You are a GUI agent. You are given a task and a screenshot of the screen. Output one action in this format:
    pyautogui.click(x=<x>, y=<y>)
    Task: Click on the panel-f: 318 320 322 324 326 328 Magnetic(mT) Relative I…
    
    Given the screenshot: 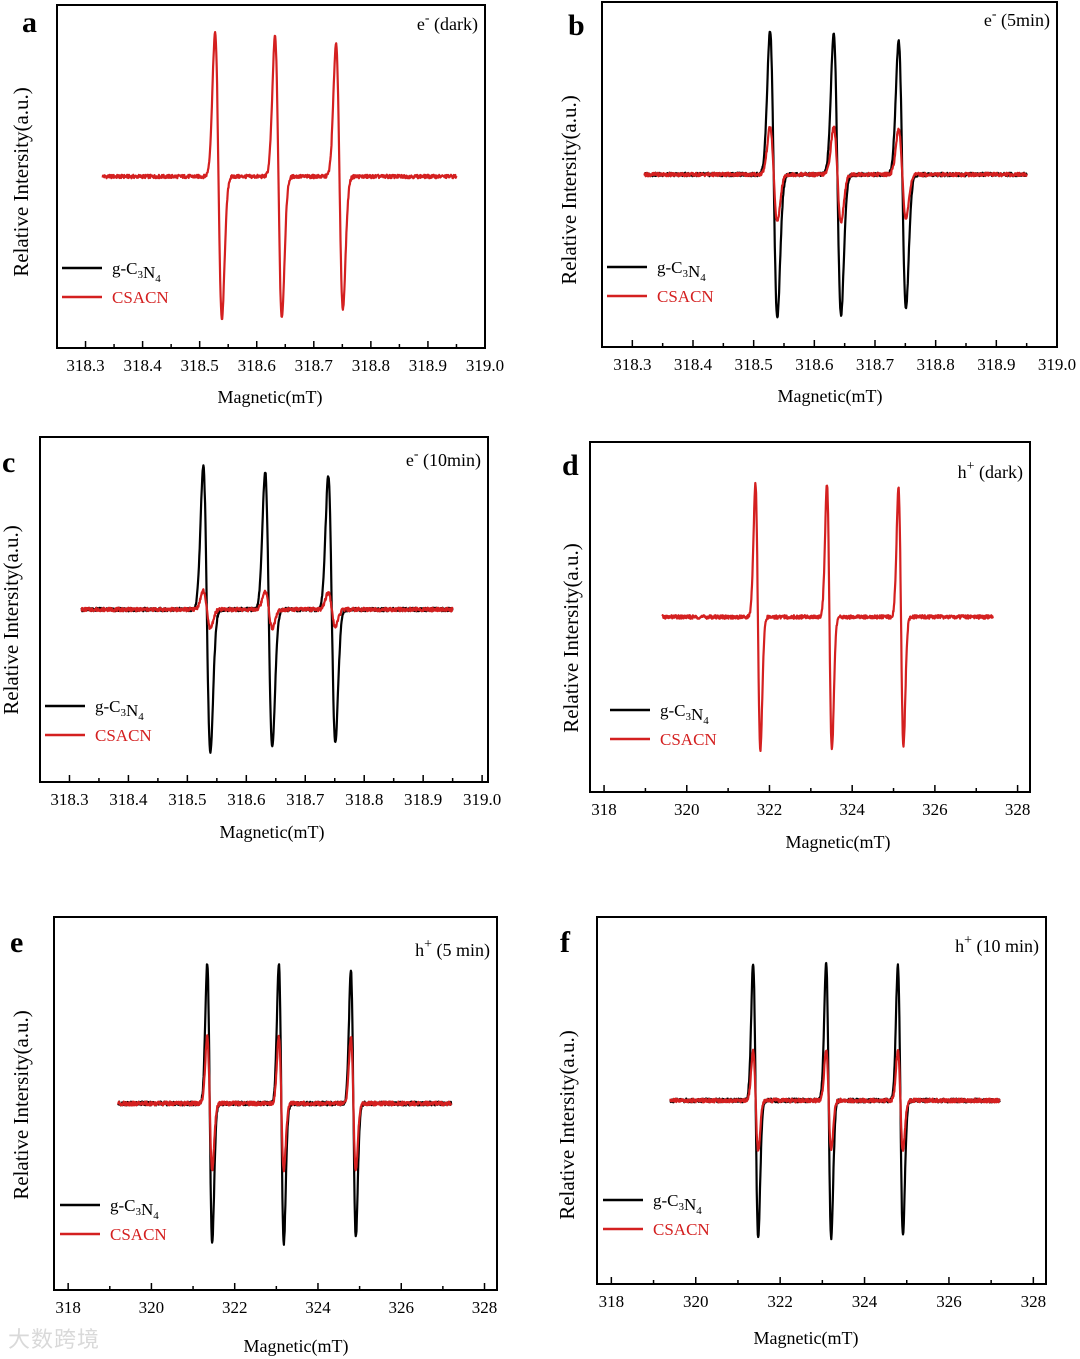 What is the action you would take?
    pyautogui.click(x=801, y=1132)
    